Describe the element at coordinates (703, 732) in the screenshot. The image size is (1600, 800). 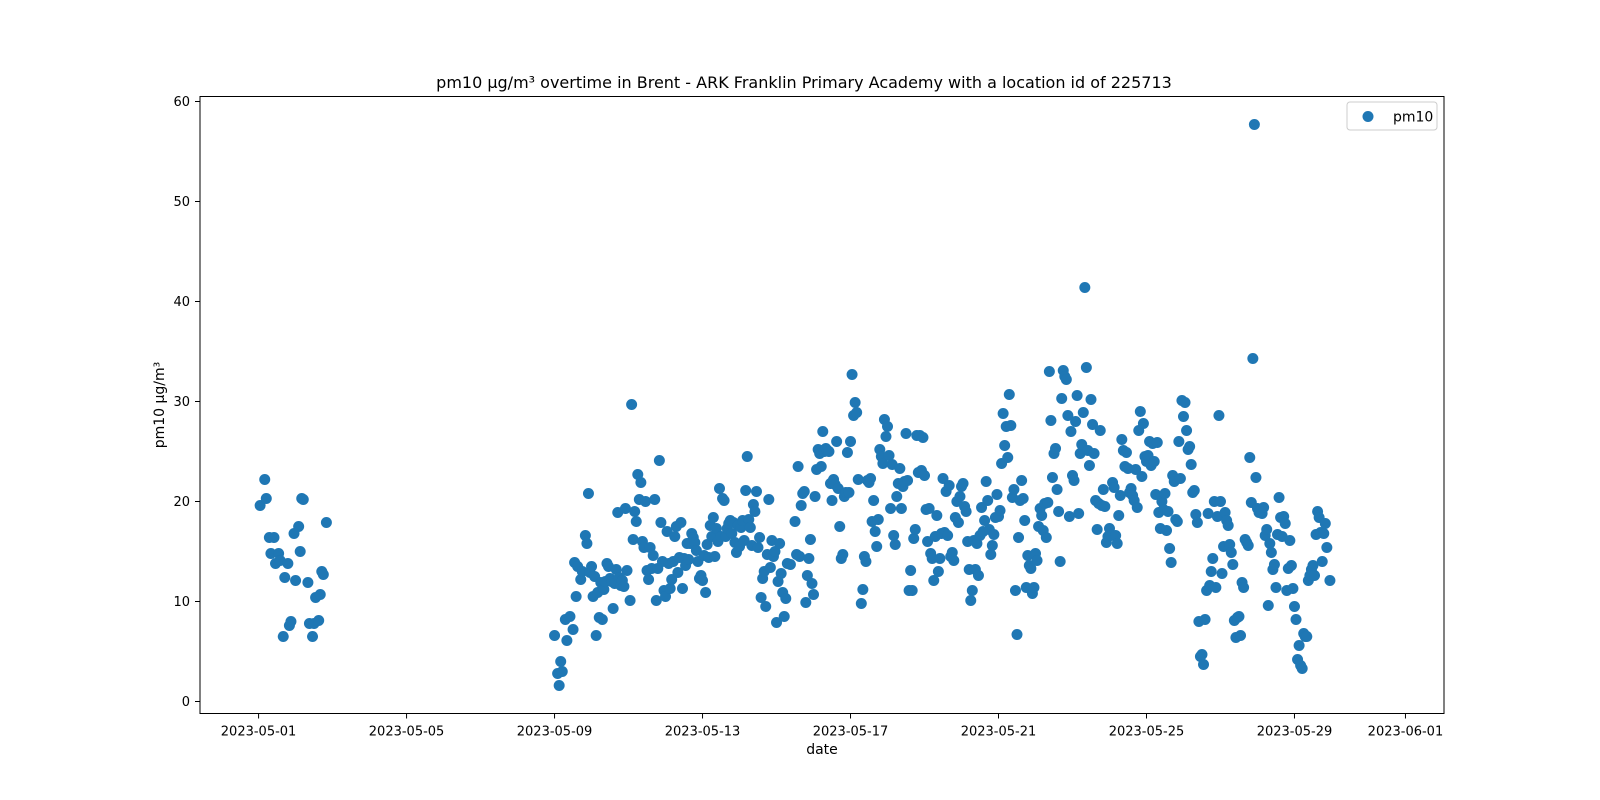
I see `x-tick-label: 2023-05-13` at that location.